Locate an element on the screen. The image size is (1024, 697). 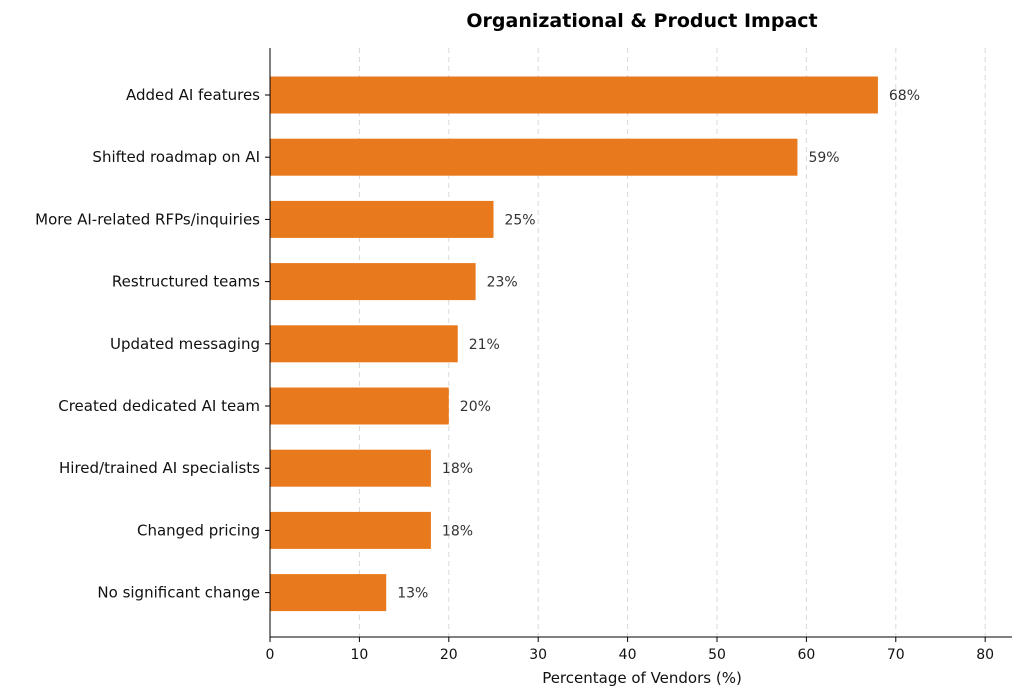
x-tick-label: 30 is located at coordinates (538, 655).